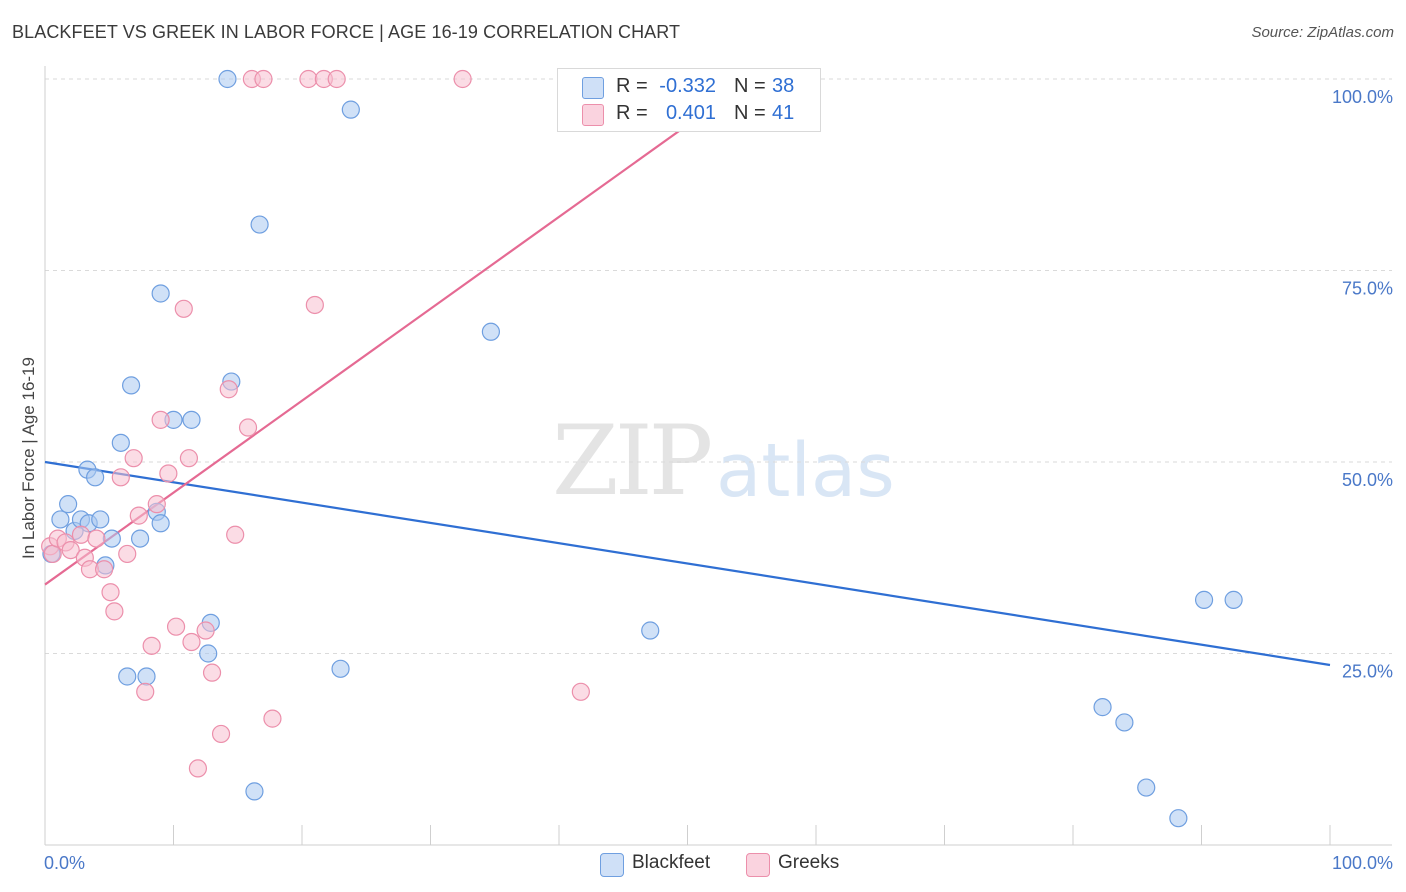 This screenshot has width=1406, height=892. Describe the element at coordinates (64, 863) in the screenshot. I see `x-tick-label: 0.0%` at that location.